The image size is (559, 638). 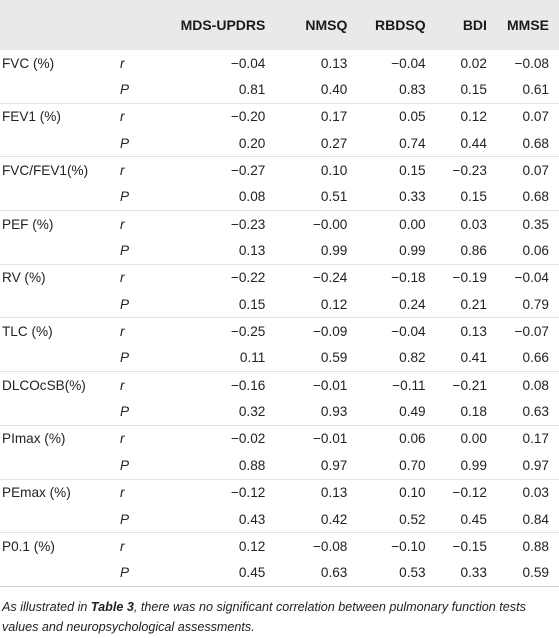 What do you see at coordinates (306, 358) in the screenshot?
I see `value-cell-nmsq: 0.59` at bounding box center [306, 358].